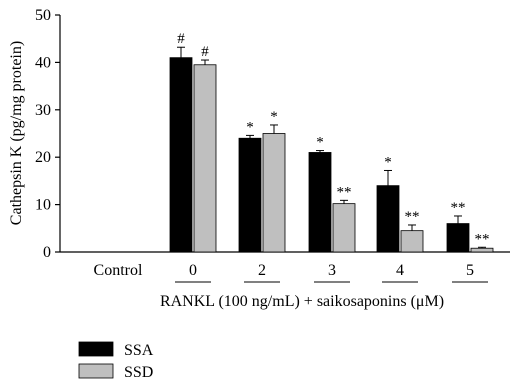  I want to click on legend: SSA SSD, so click(116, 361).